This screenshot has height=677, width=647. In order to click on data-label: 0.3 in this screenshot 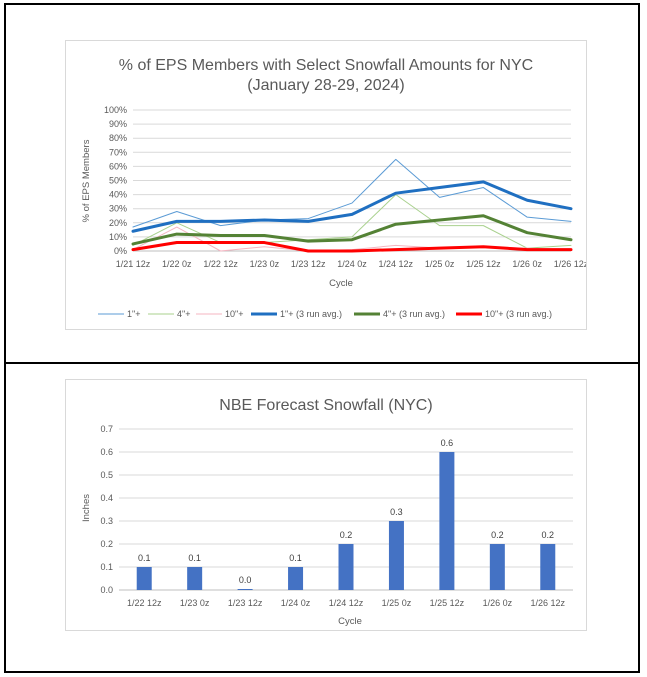, I will do `click(396, 512)`.